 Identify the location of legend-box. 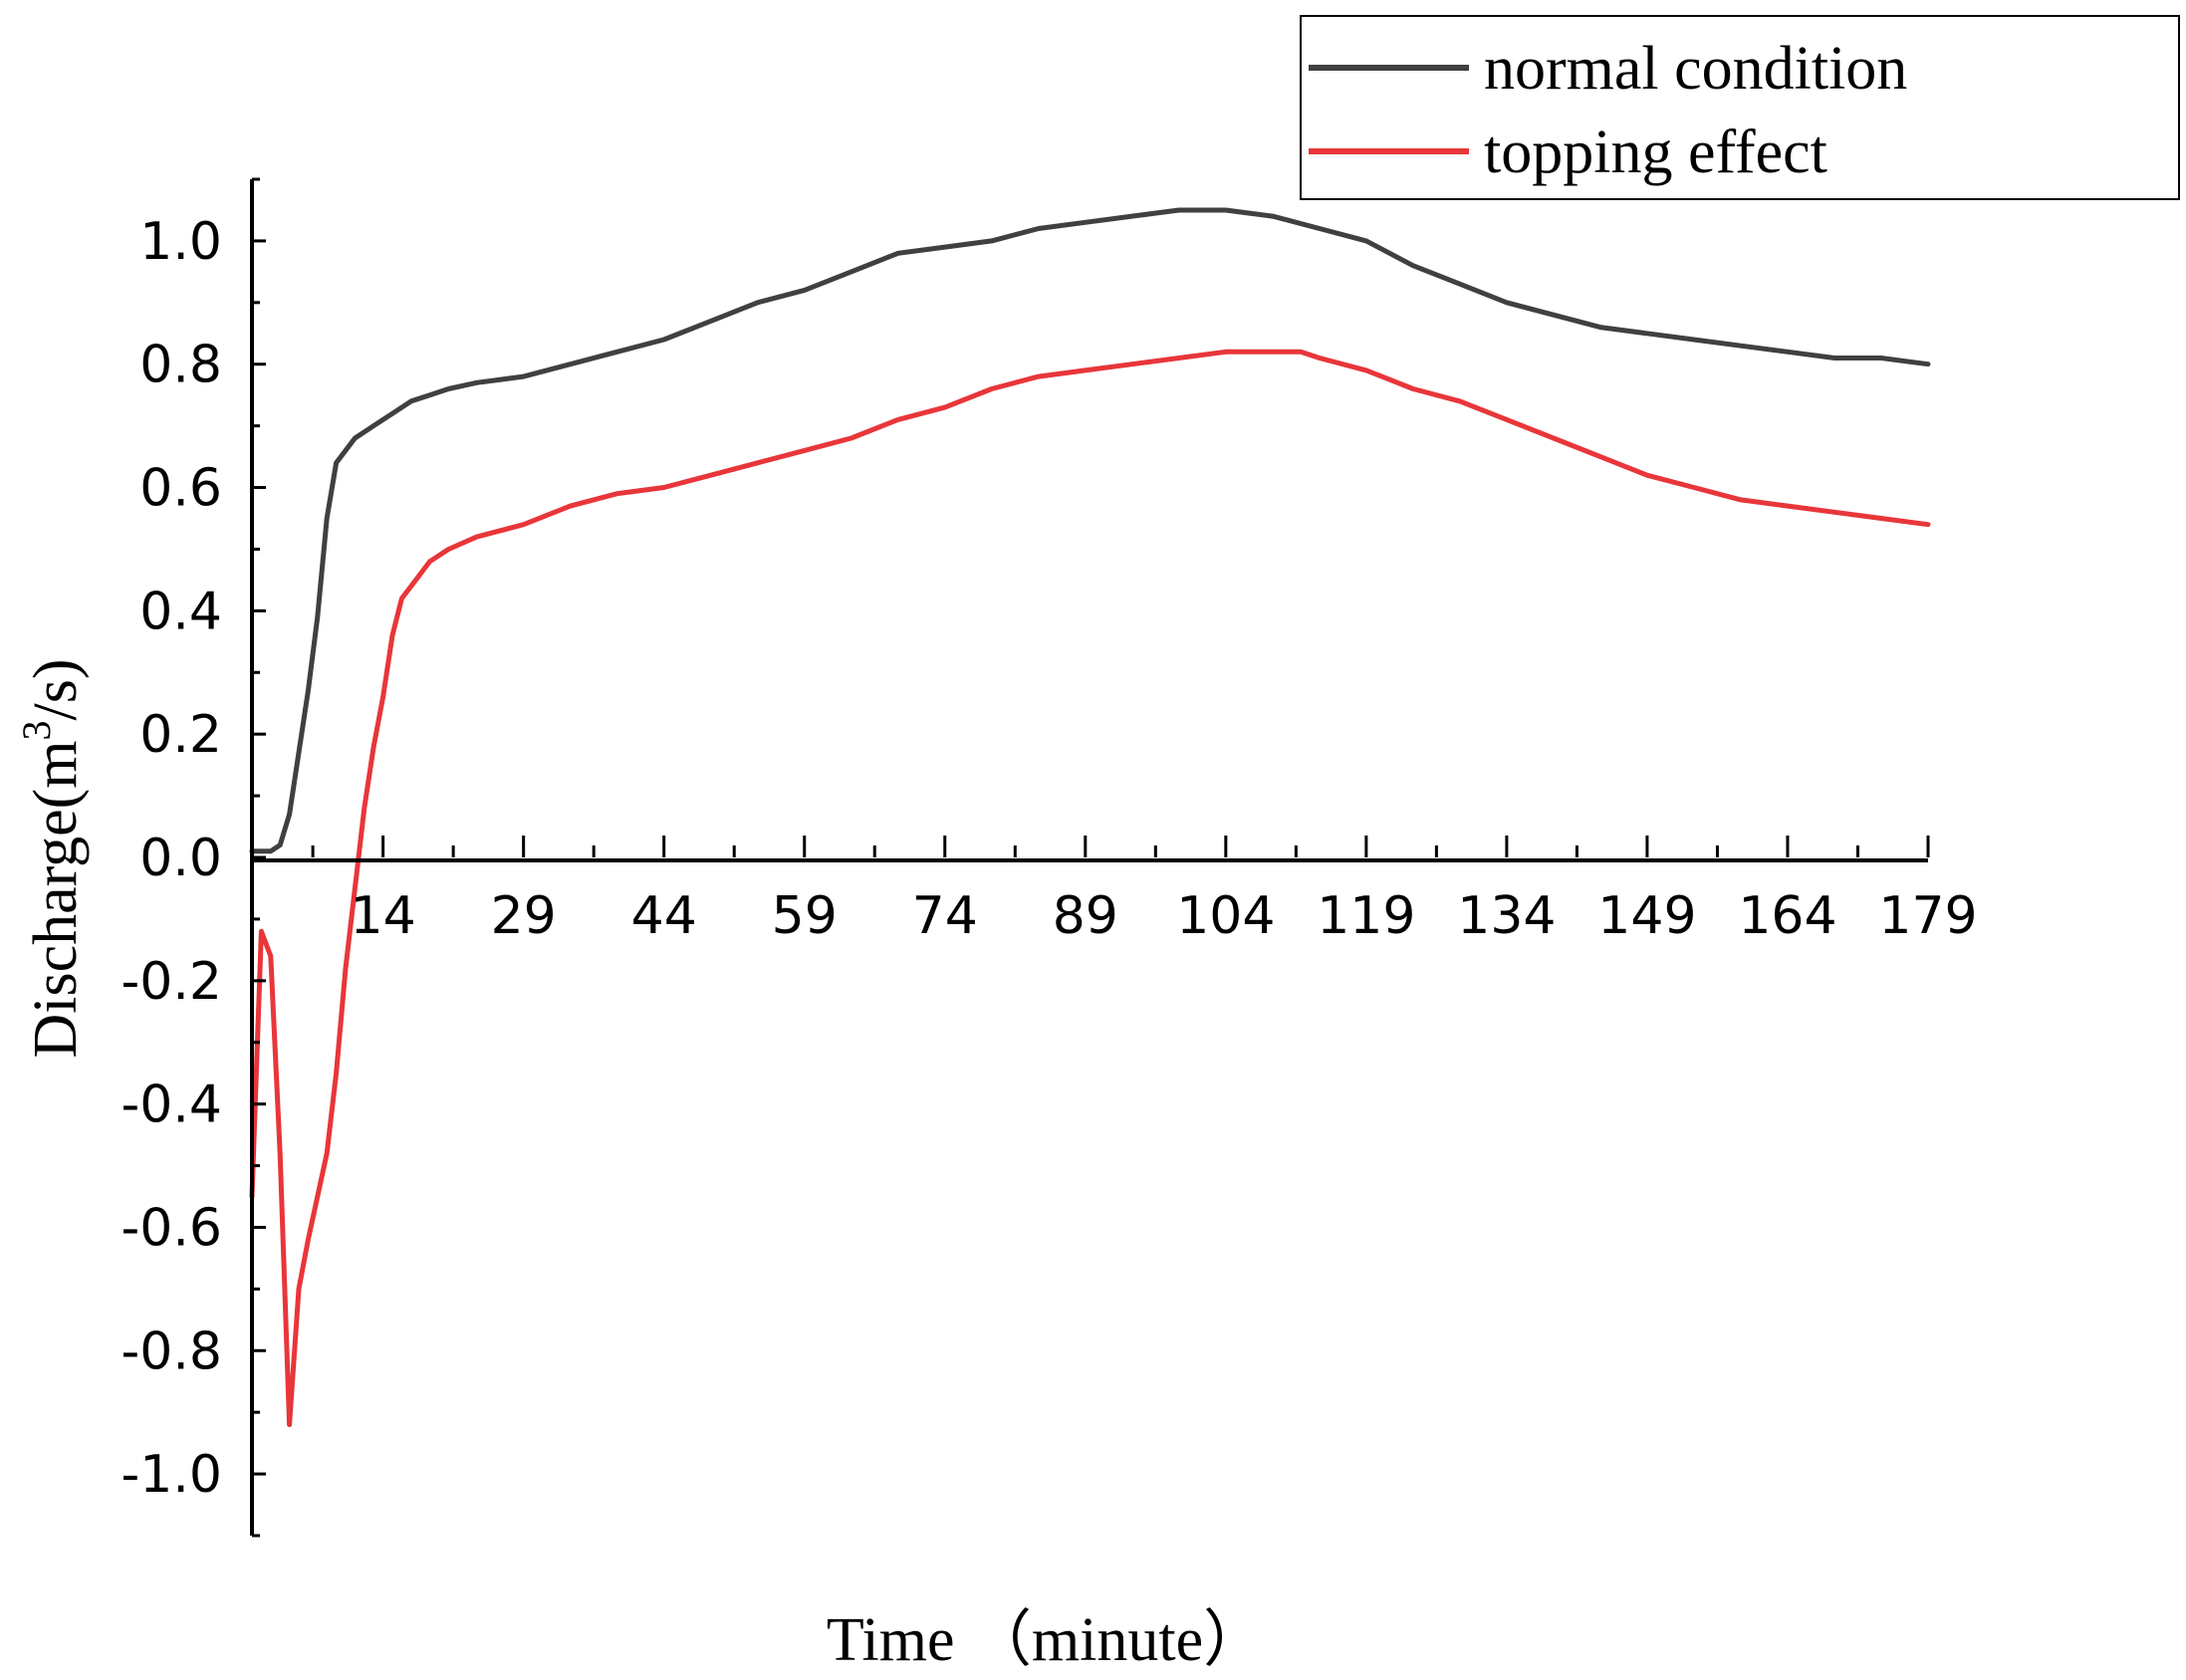
(1740, 107).